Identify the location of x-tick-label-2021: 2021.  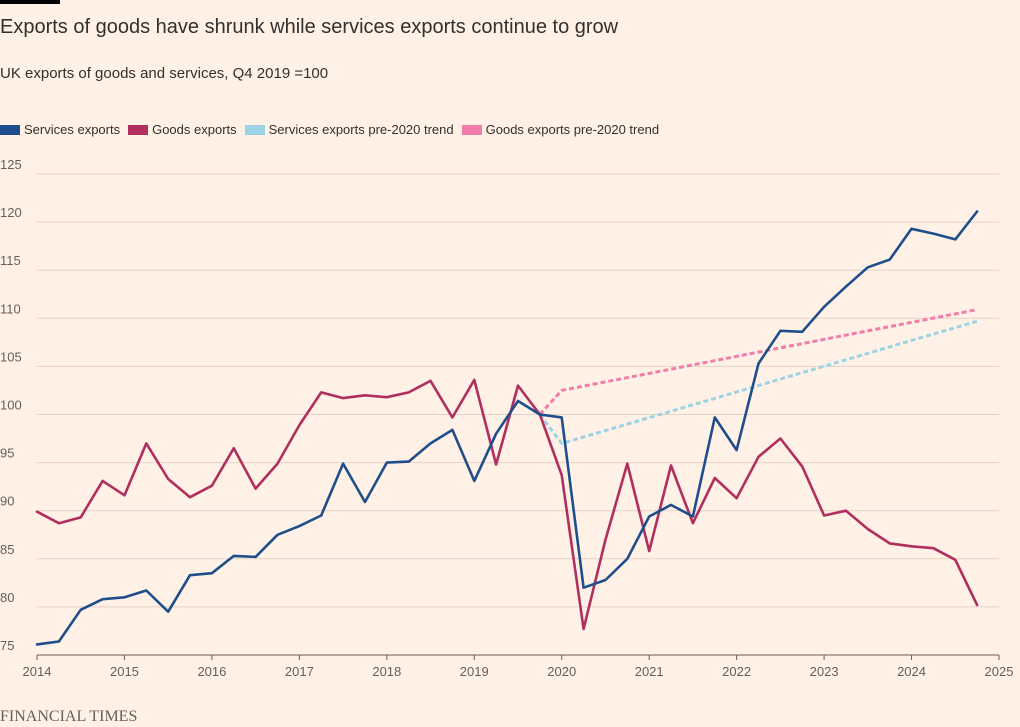
(649, 671).